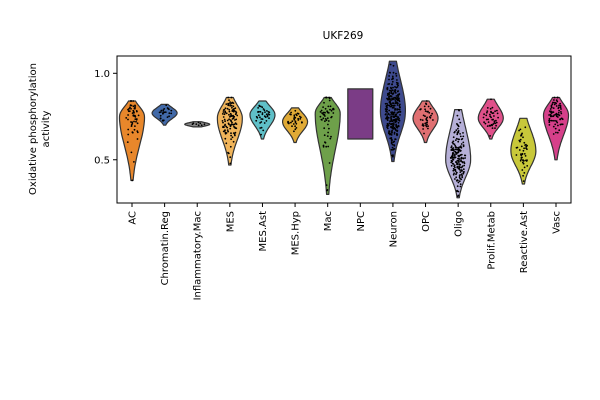  What do you see at coordinates (263, 231) in the screenshot?
I see `x-tick-label: MES.Ast` at bounding box center [263, 231].